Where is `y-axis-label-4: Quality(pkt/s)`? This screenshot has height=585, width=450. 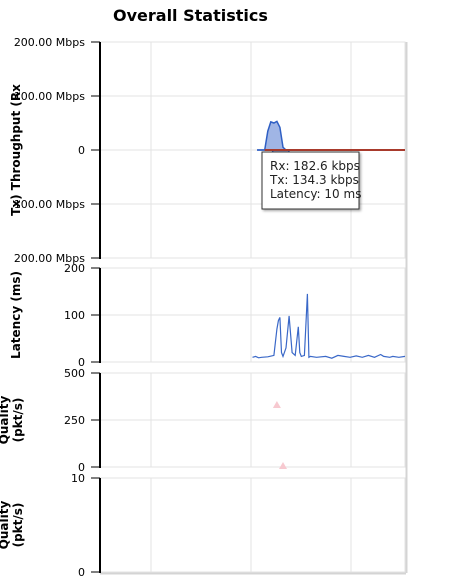
y-axis-label-4: Quality(pkt/s) is located at coordinates (12, 525).